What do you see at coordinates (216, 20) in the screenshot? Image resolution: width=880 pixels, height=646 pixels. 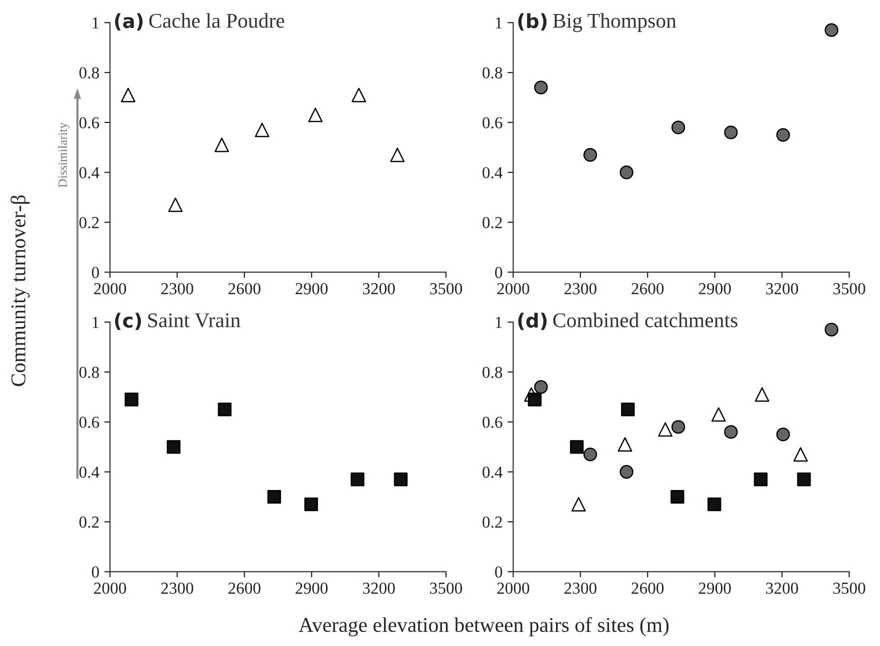 I see `chart-subtitle: Cache la Poudre` at bounding box center [216, 20].